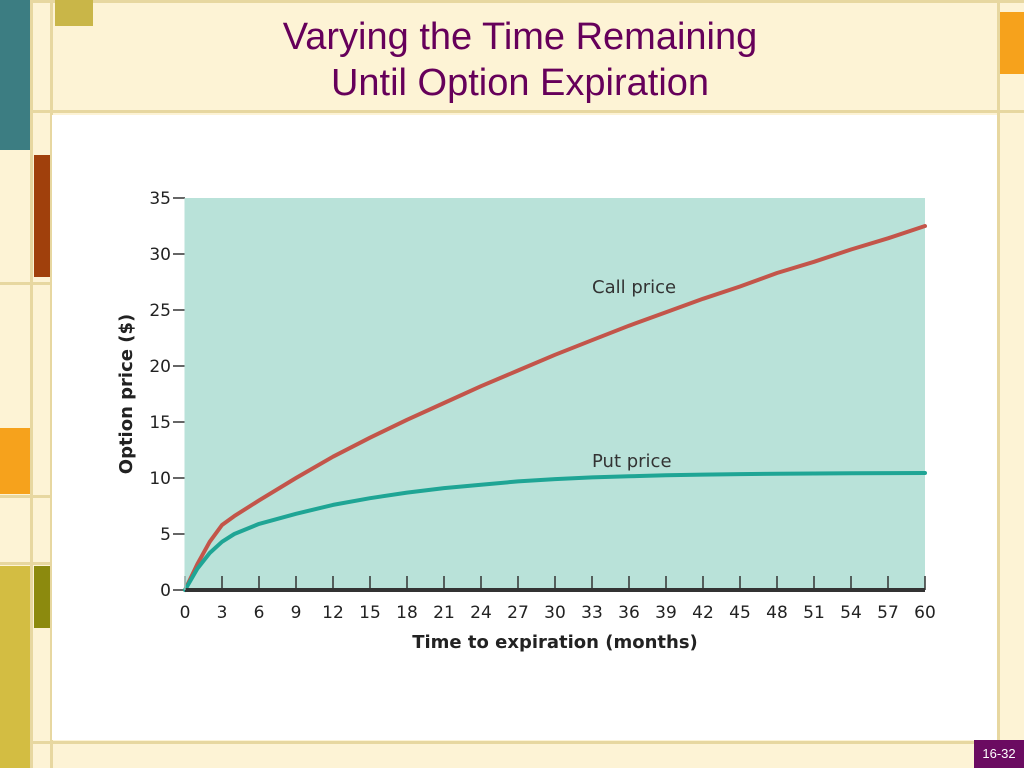  What do you see at coordinates (512, 1) in the screenshot?
I see `frame-line-top` at bounding box center [512, 1].